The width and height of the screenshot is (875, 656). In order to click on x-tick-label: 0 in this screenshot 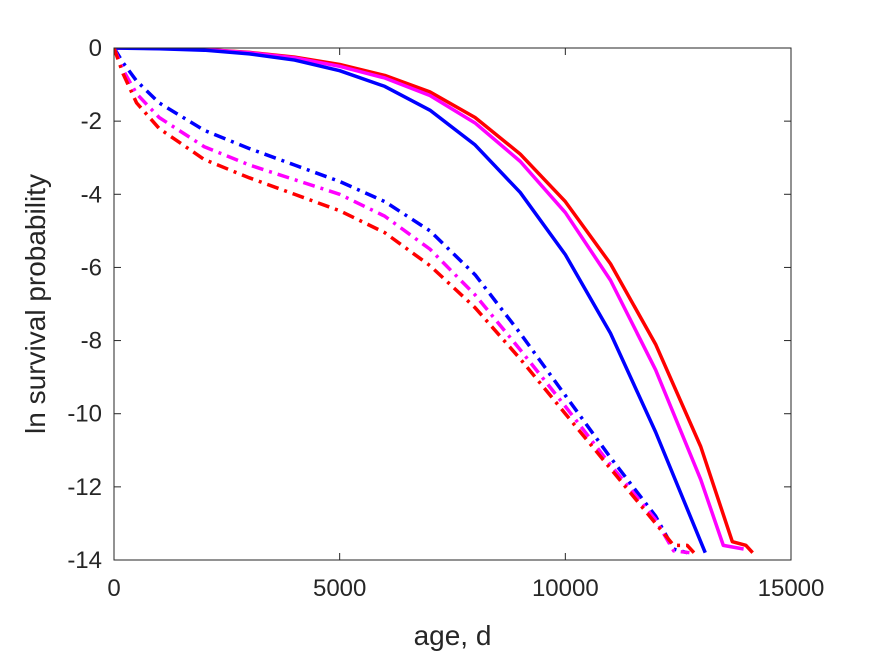, I will do `click(113, 588)`.